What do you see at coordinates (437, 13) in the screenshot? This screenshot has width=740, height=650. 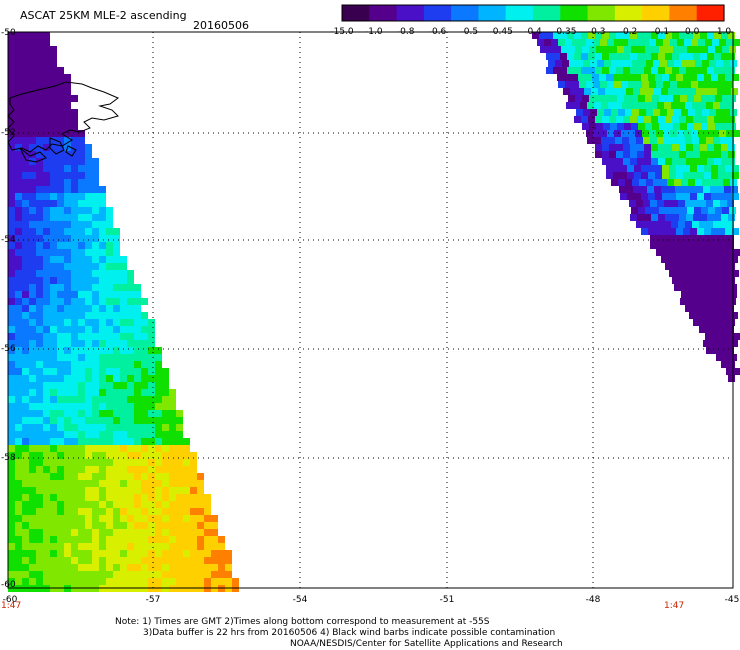 I see `colorbar-swatch` at bounding box center [437, 13].